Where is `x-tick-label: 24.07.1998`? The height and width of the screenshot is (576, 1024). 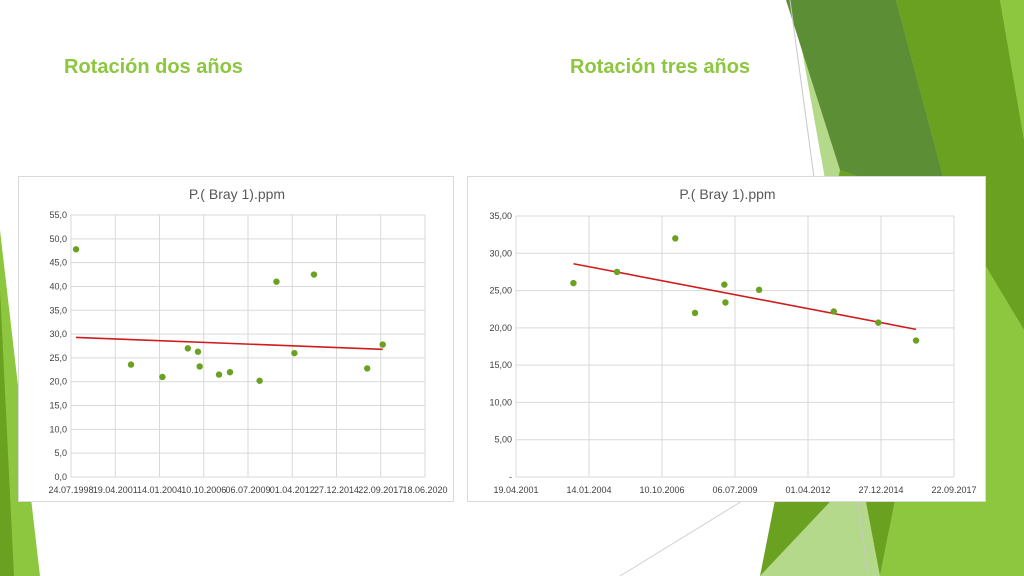 x-tick-label: 24.07.1998 is located at coordinates (70, 490).